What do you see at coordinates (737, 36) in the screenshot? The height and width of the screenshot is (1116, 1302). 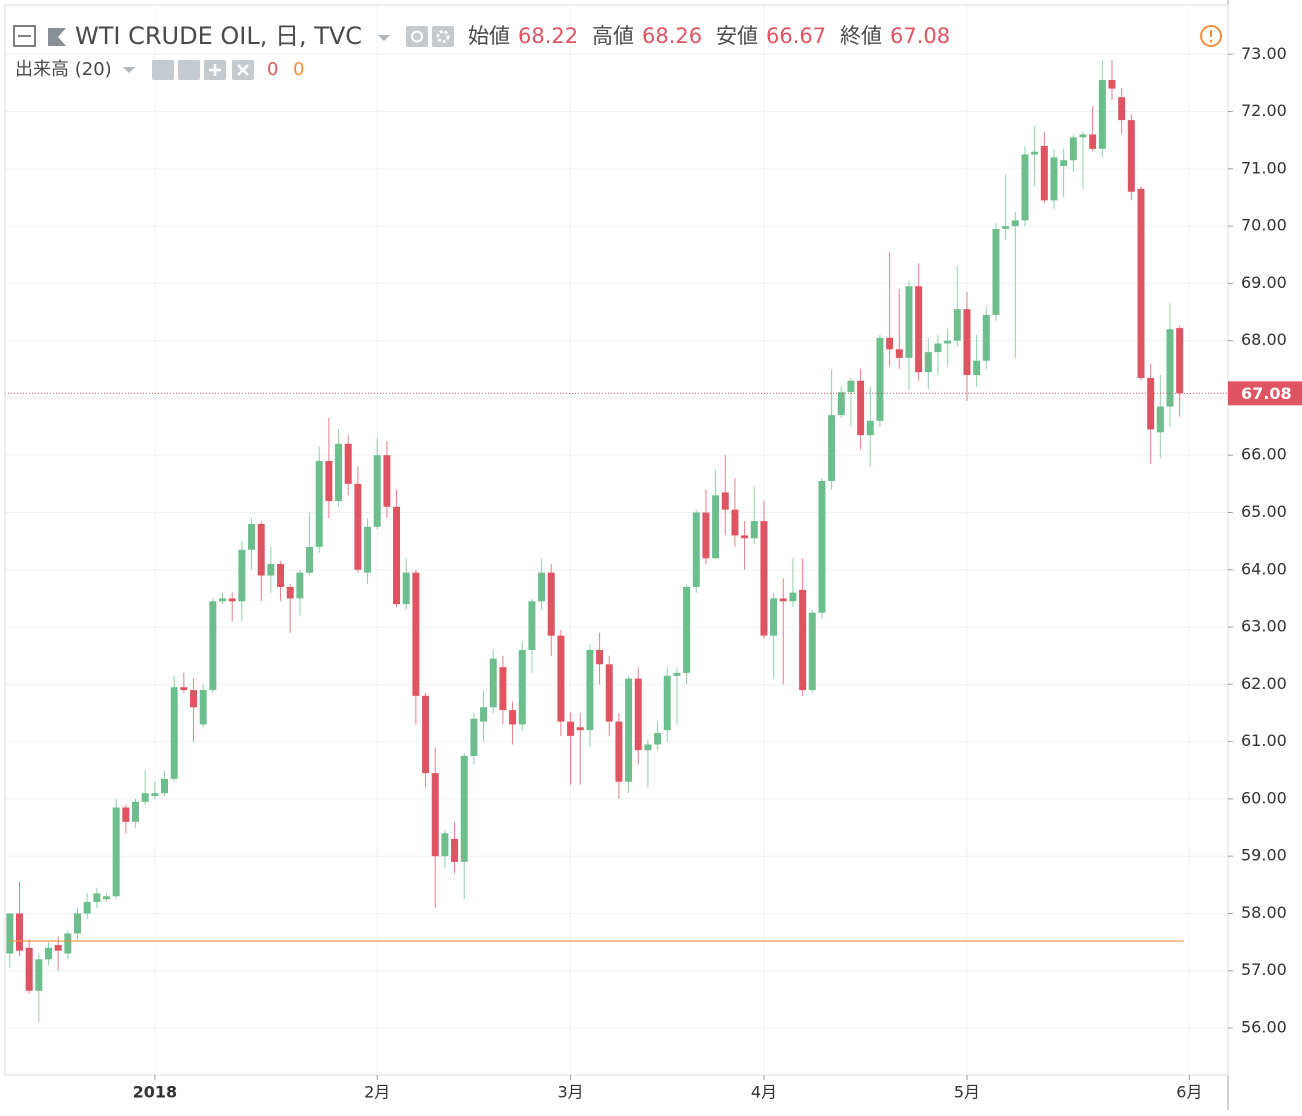 I see `low-label: 安値` at bounding box center [737, 36].